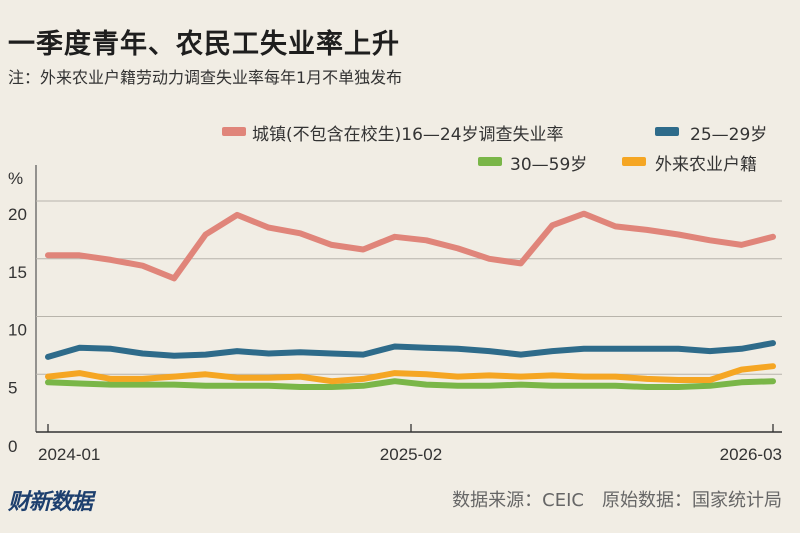 Image resolution: width=800 pixels, height=533 pixels. Describe the element at coordinates (729, 135) in the screenshot. I see `legend-label-25-29: 25—29岁` at that location.